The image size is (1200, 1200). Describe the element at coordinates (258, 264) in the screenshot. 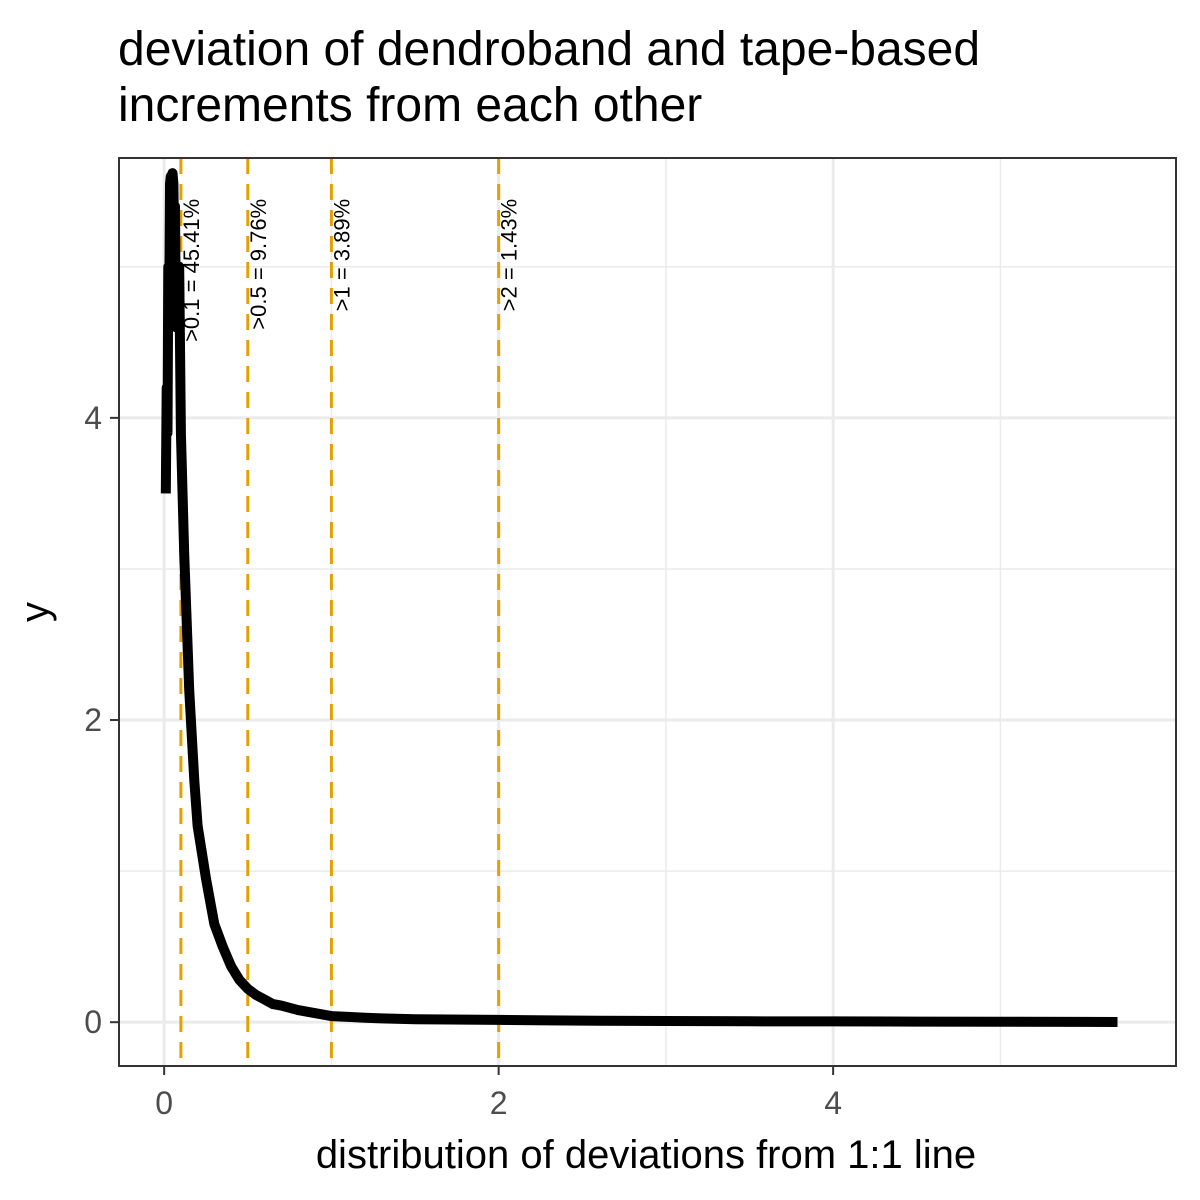

I see `reference-line-label: >0.5 = 9.76%` at that location.